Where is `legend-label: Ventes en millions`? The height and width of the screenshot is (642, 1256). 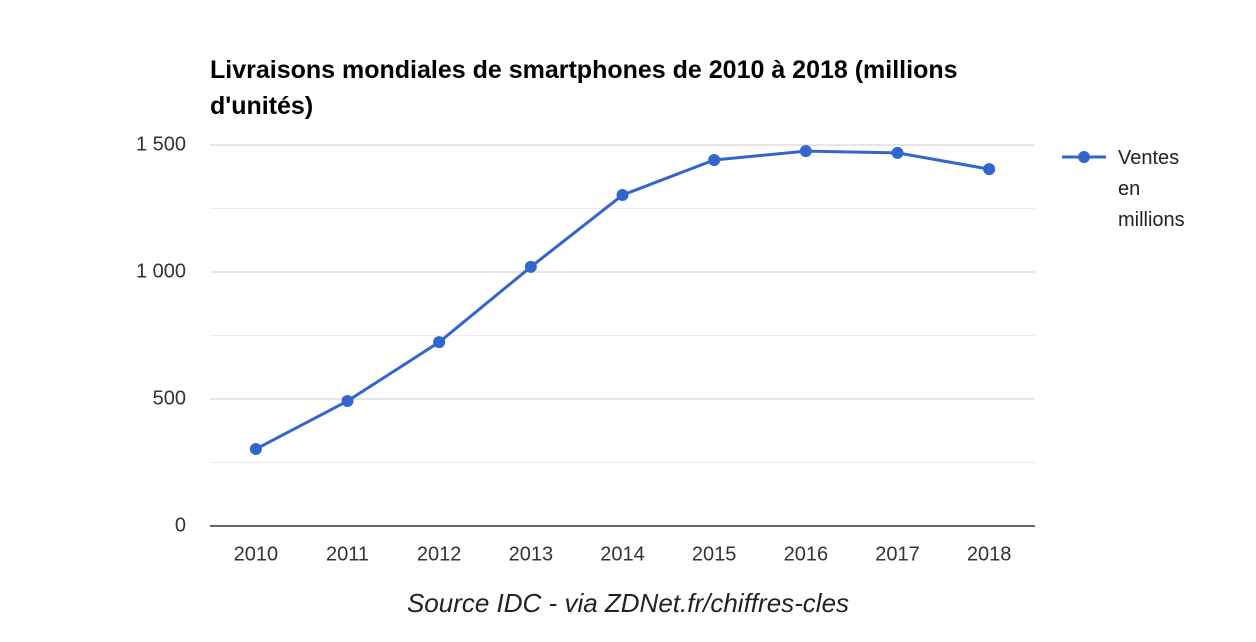
legend-label: Ventes en millions is located at coordinates (1151, 189).